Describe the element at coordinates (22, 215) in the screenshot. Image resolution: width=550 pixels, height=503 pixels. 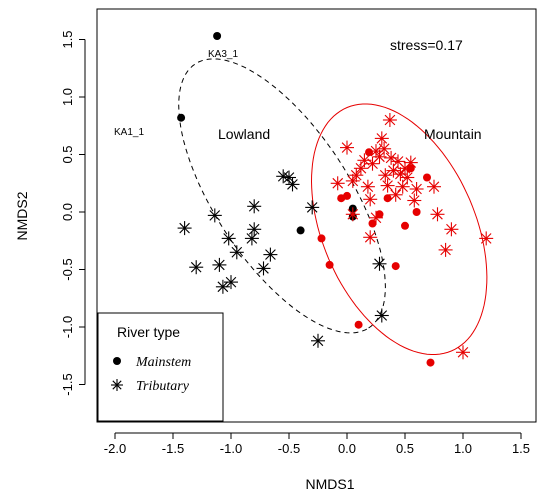
I see `y-axis-title: NMDS2` at that location.